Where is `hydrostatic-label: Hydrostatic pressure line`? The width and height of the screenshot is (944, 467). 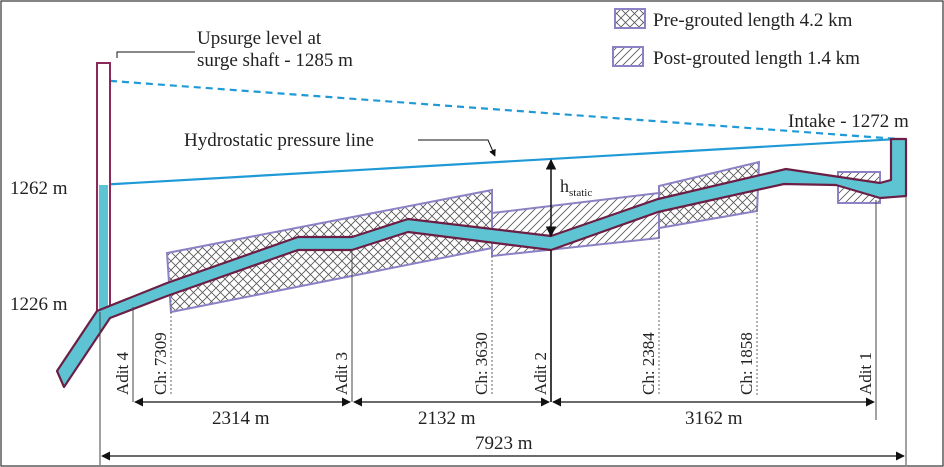 hydrostatic-label: Hydrostatic pressure line is located at coordinates (279, 140).